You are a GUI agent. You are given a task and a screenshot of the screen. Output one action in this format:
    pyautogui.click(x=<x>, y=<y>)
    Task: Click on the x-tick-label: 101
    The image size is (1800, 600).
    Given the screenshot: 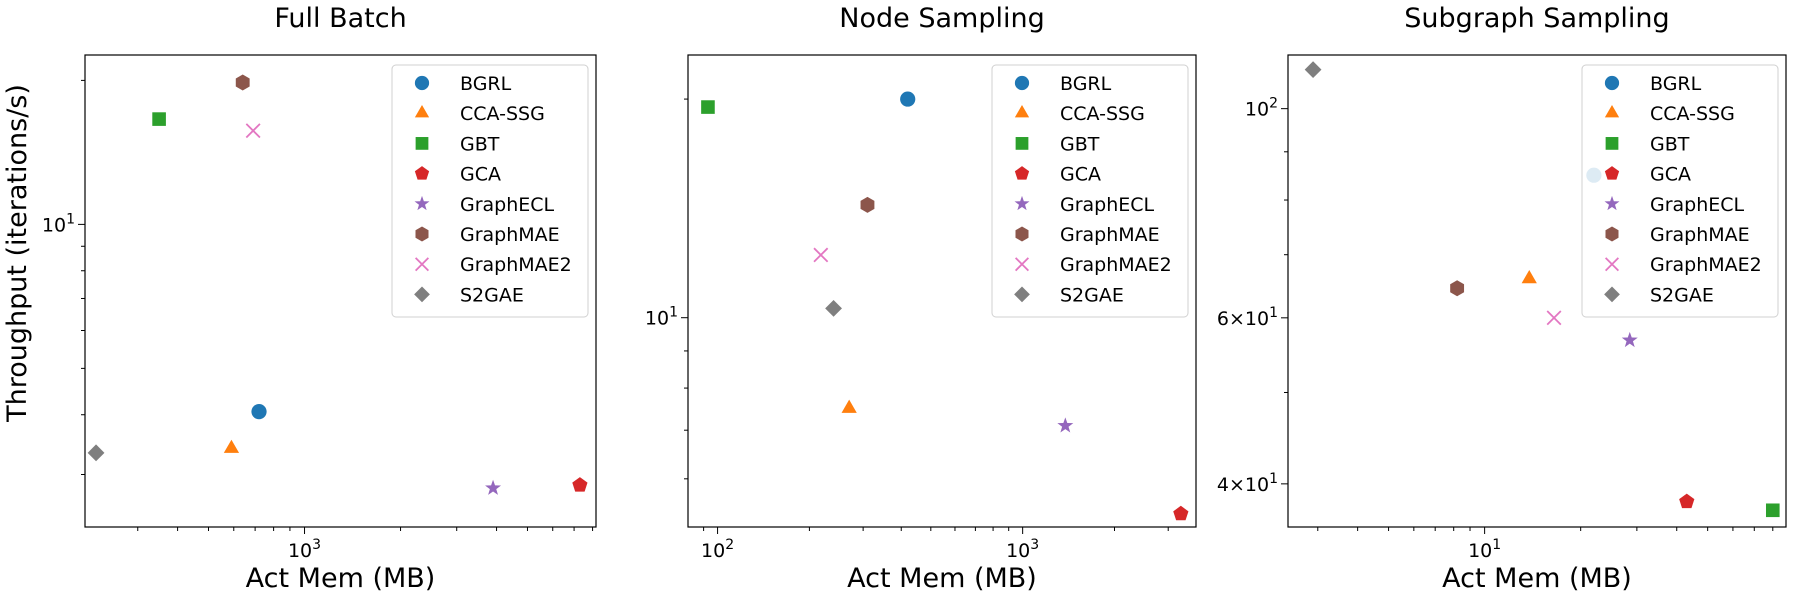 What is the action you would take?
    pyautogui.click(x=1484, y=549)
    